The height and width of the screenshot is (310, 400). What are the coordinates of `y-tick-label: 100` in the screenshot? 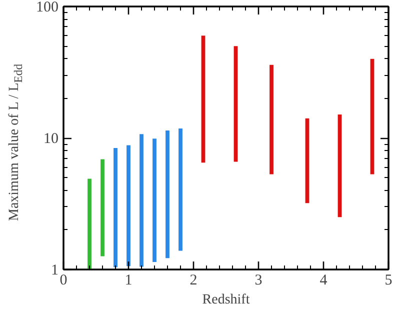 It's located at (47, 8).